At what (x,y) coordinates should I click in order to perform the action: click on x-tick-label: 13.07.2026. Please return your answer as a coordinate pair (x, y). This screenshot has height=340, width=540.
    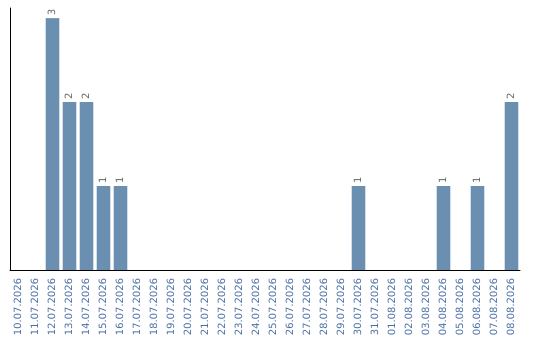
    Looking at the image, I should click on (69, 307).